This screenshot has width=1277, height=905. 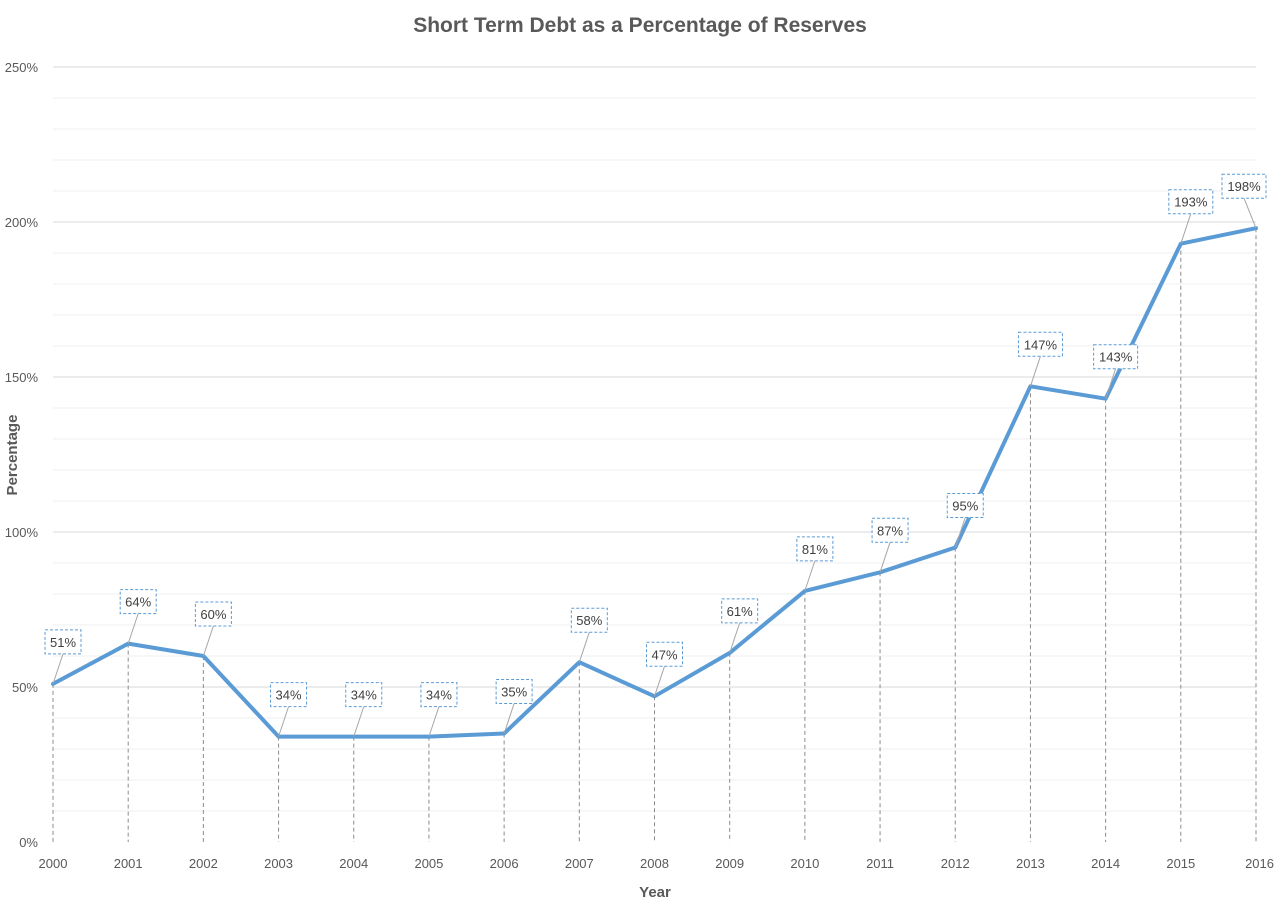 I want to click on x-tick-label: 2008, so click(x=654, y=863).